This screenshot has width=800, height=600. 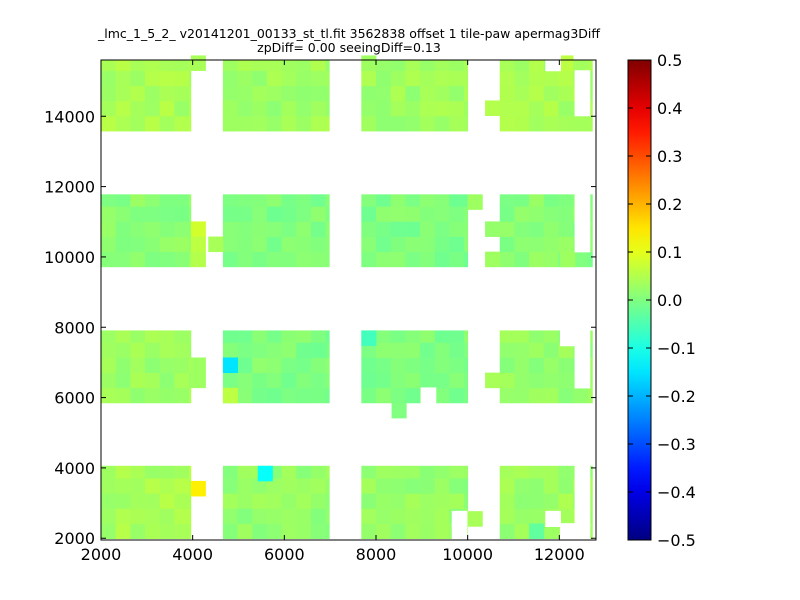 I want to click on colorbar-tick-label: −0.5, so click(x=676, y=540).